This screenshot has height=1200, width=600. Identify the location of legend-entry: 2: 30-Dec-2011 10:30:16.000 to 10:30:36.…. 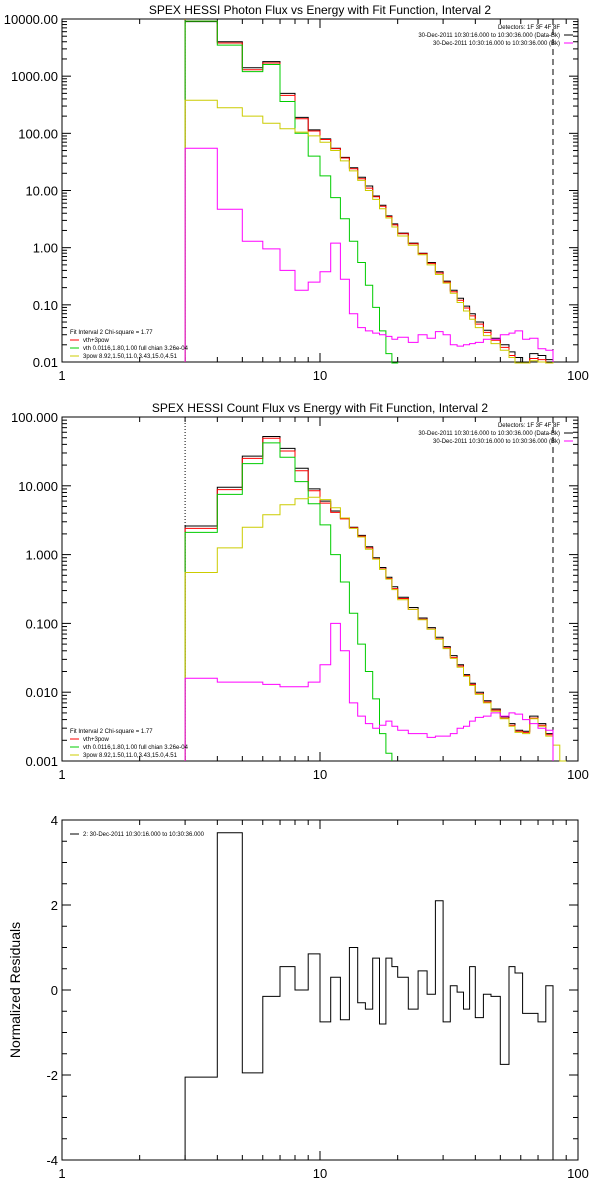
(144, 835).